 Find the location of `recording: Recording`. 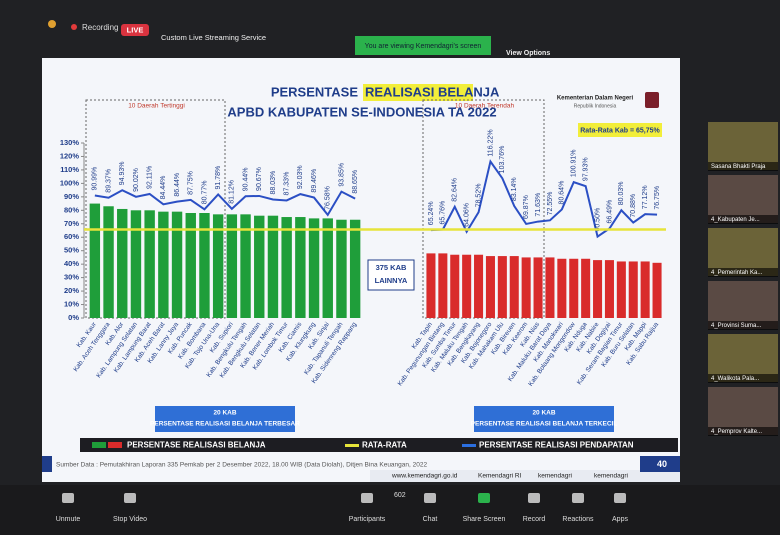

recording: Recording is located at coordinates (100, 27).